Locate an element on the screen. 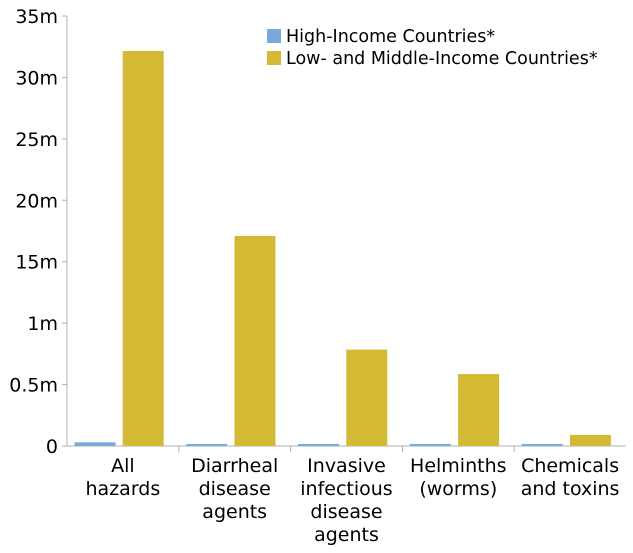 The width and height of the screenshot is (633, 553). y-tick-label: 15m is located at coordinates (36, 263).